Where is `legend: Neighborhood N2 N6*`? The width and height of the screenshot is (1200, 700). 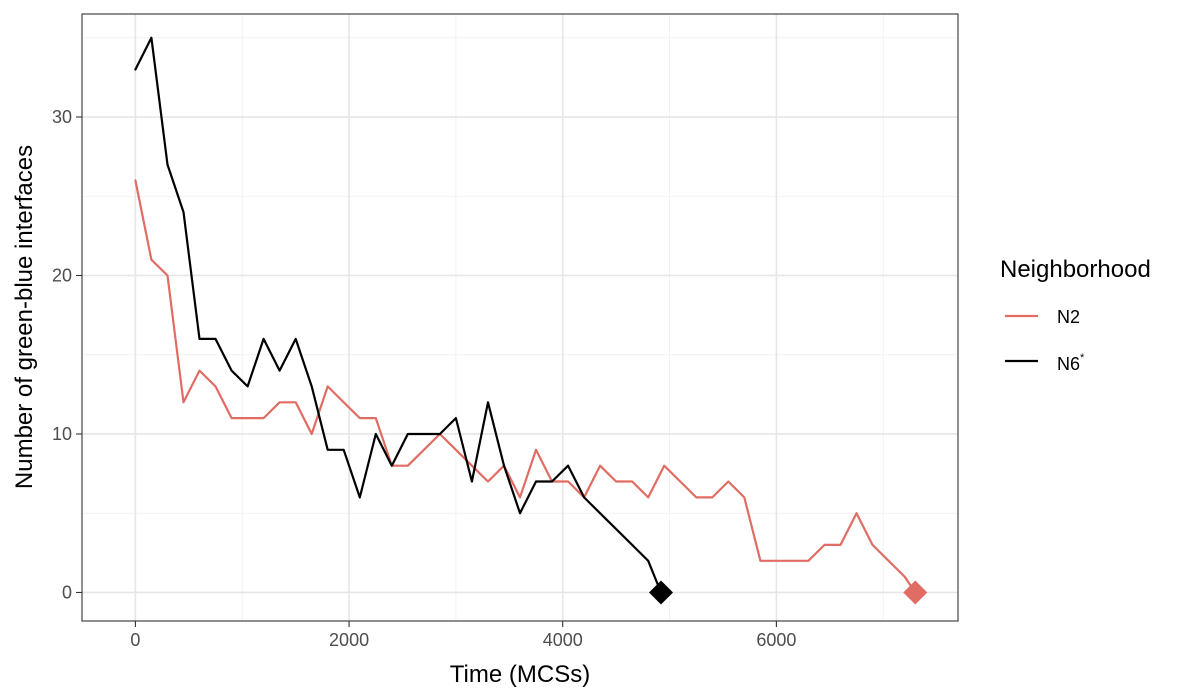 legend: Neighborhood N2 N6* is located at coordinates (1075, 315).